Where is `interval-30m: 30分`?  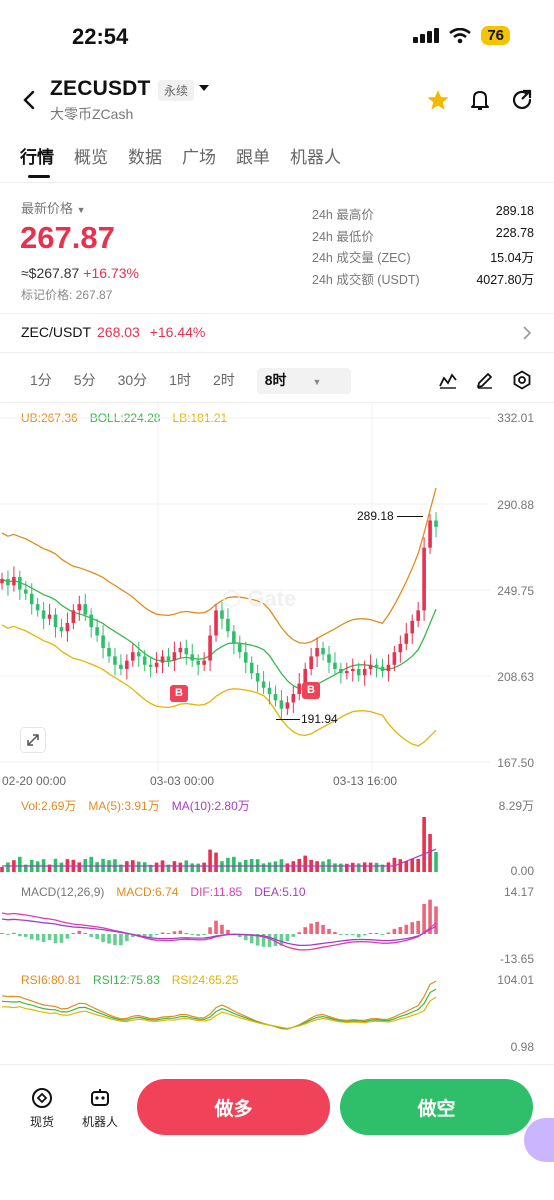 interval-30m: 30分 is located at coordinates (132, 380).